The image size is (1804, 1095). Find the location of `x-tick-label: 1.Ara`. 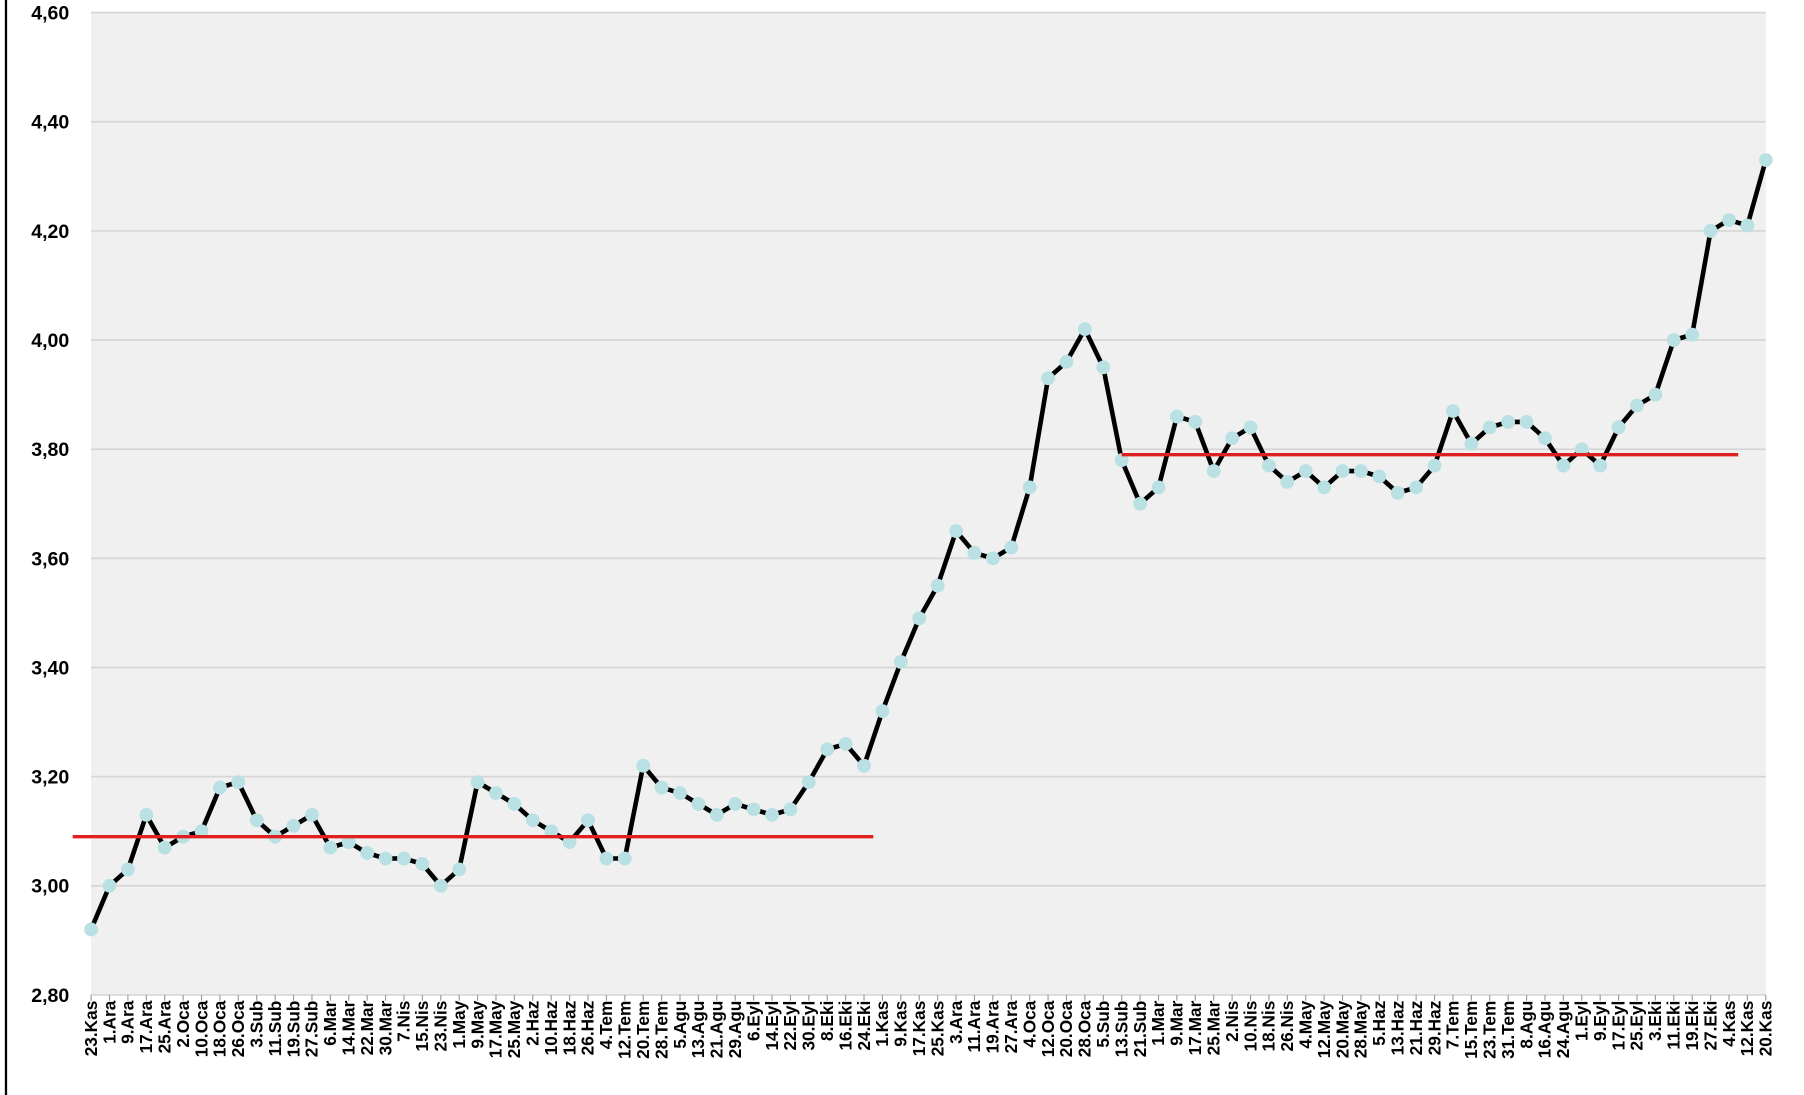

x-tick-label: 1.Ara is located at coordinates (109, 1022).